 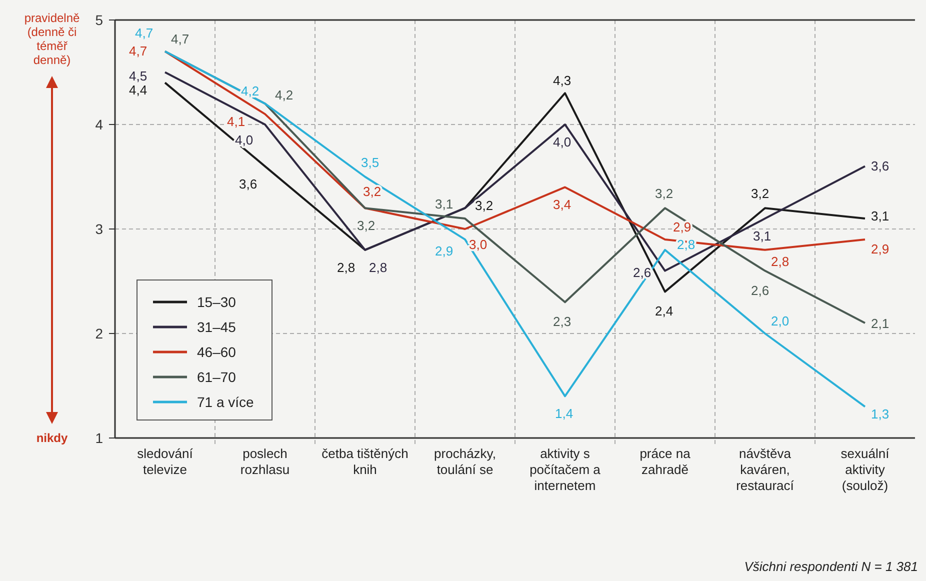 I want to click on x-tick-label: četba tištěných knih, so click(x=365, y=461).